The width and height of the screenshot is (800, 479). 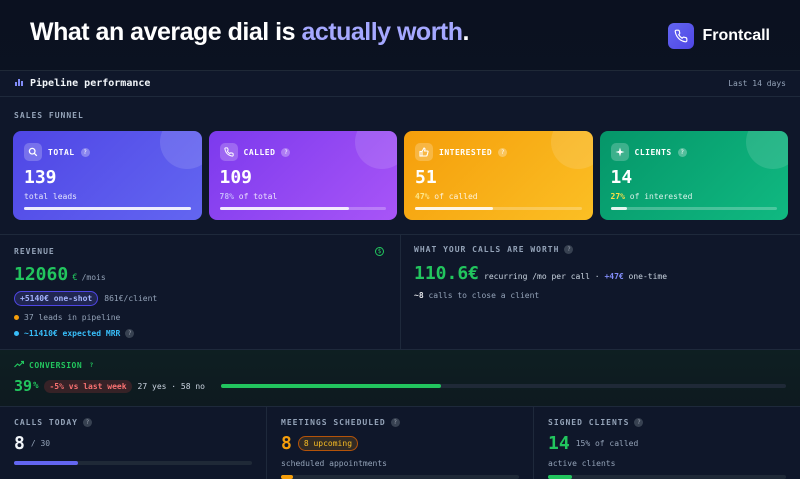 What do you see at coordinates (302, 175) in the screenshot?
I see `funnel-card-called: CALLED ? 109 78% of total` at bounding box center [302, 175].